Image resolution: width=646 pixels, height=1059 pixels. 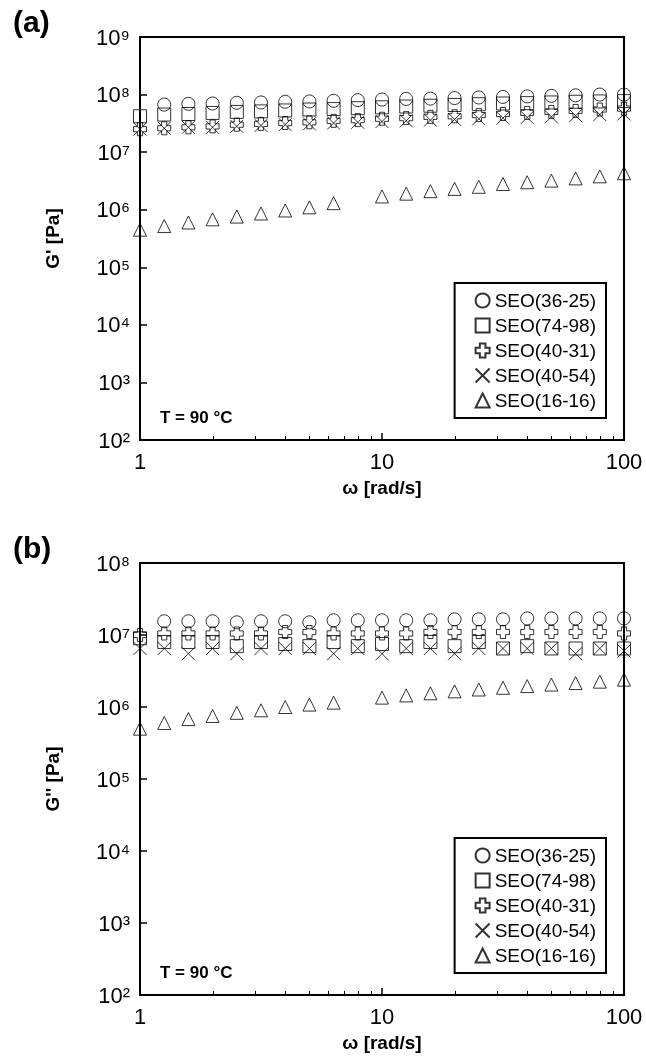 What do you see at coordinates (545, 325) in the screenshot?
I see `legend-label: SEO(74-98)` at bounding box center [545, 325].